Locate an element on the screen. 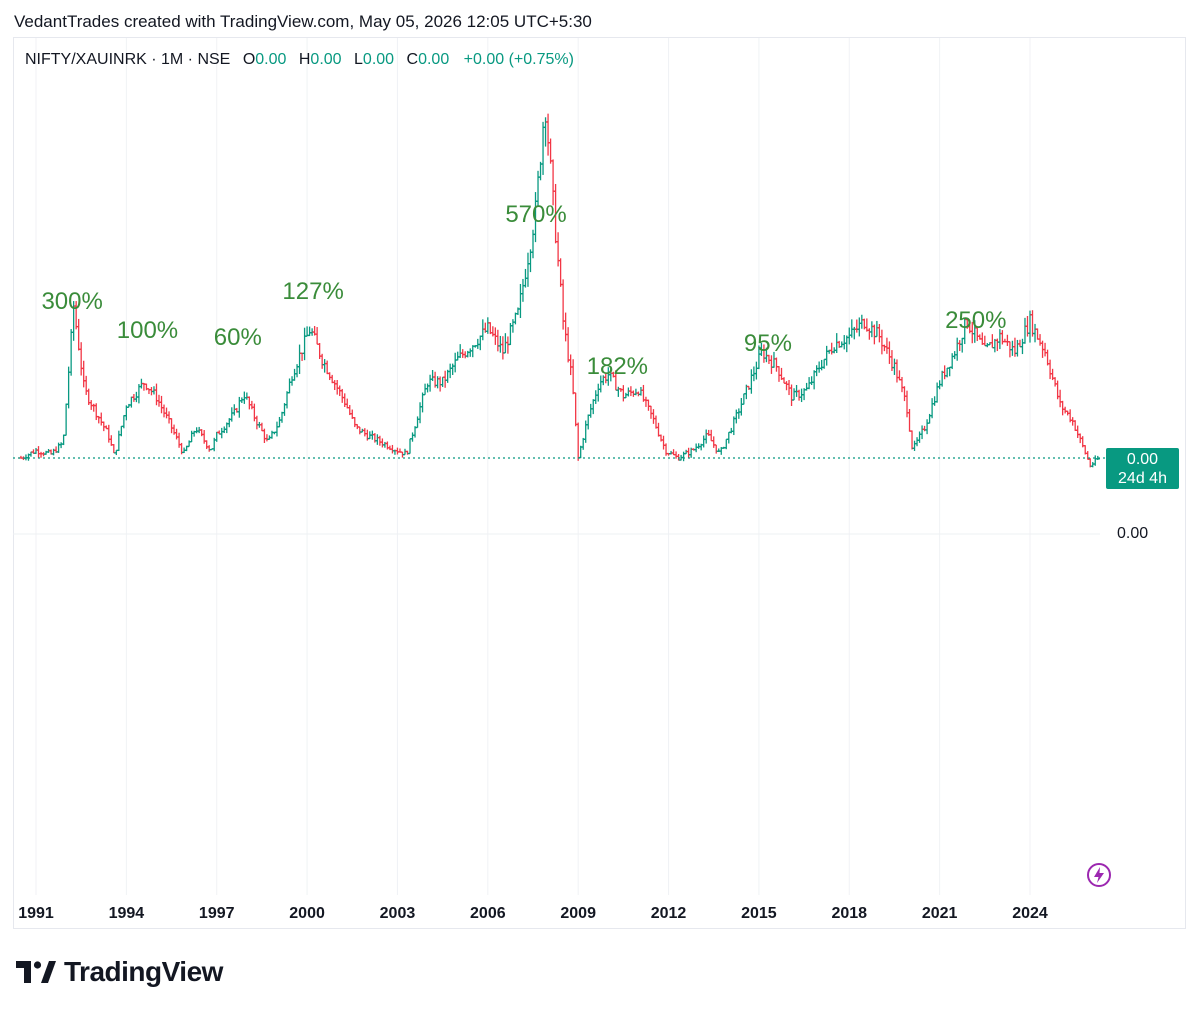 The width and height of the screenshot is (1200, 1012). x-tick-label: 1994 is located at coordinates (127, 913).